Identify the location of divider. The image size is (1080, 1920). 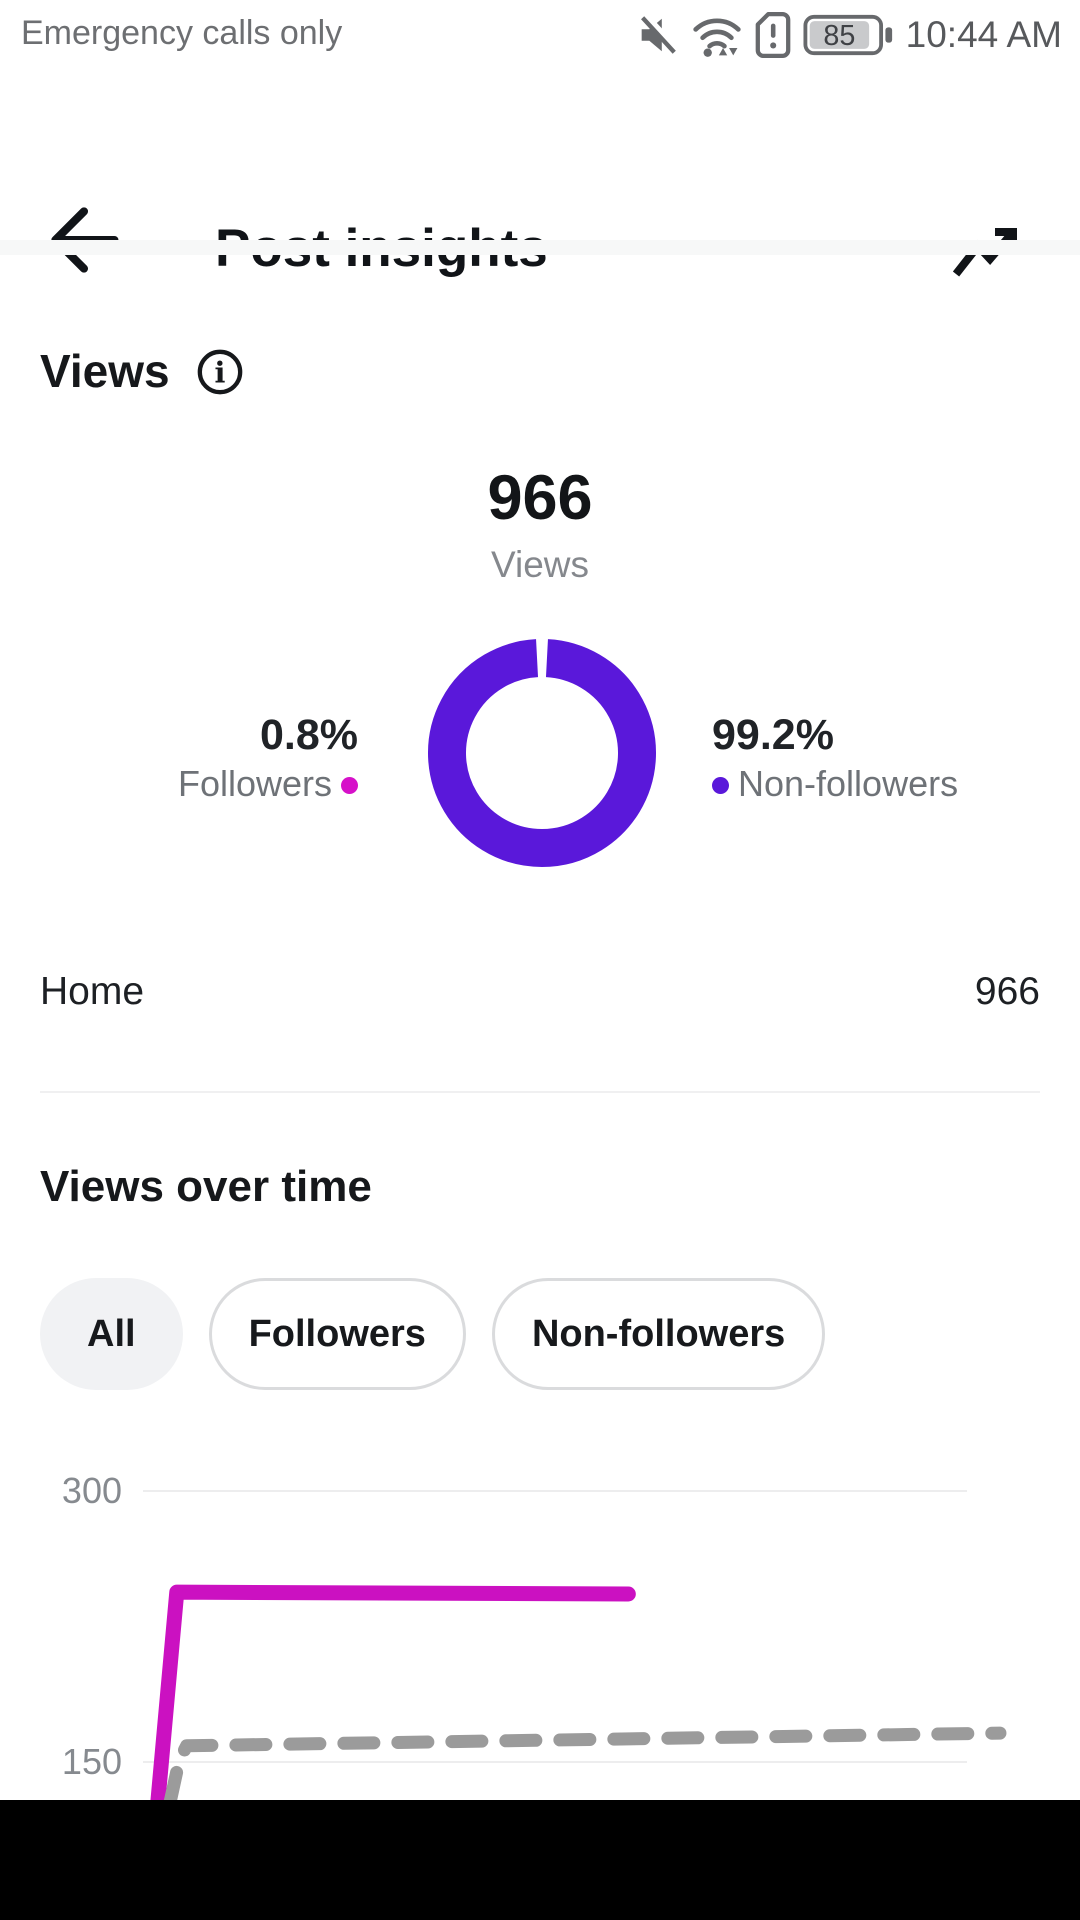
(540, 1092).